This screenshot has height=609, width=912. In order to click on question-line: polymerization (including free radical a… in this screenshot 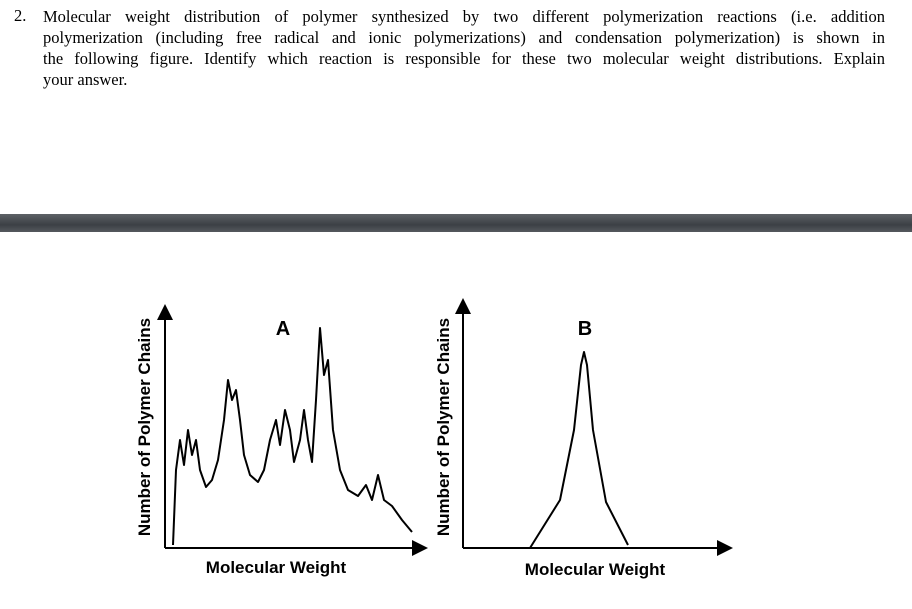, I will do `click(464, 37)`.